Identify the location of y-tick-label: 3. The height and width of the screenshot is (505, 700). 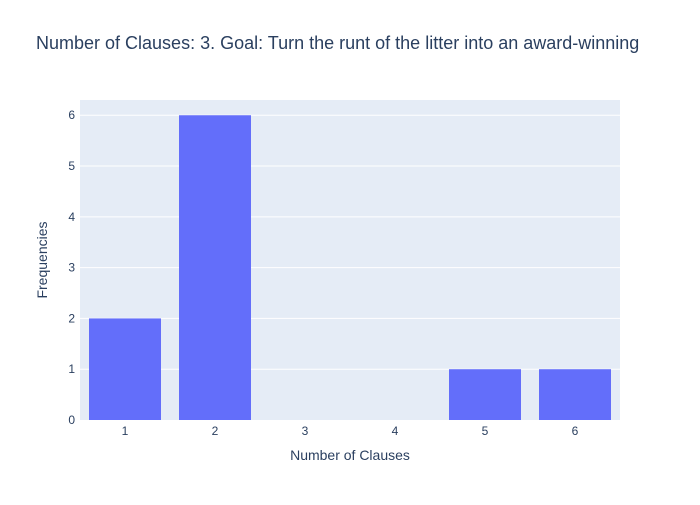
(71, 268).